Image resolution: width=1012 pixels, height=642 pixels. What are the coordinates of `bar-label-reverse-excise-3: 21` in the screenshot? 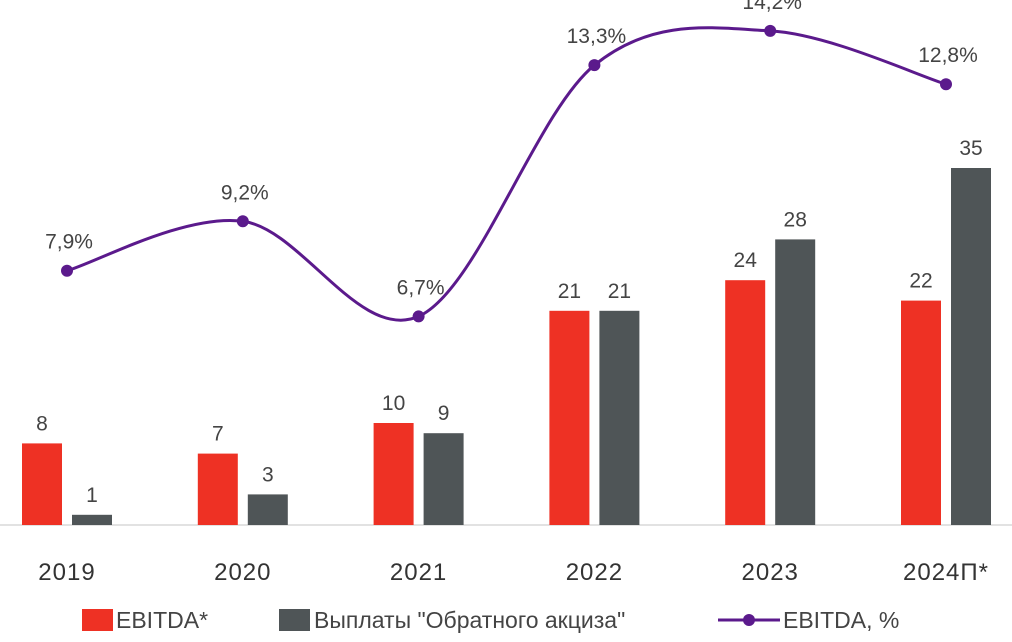 It's located at (619, 291).